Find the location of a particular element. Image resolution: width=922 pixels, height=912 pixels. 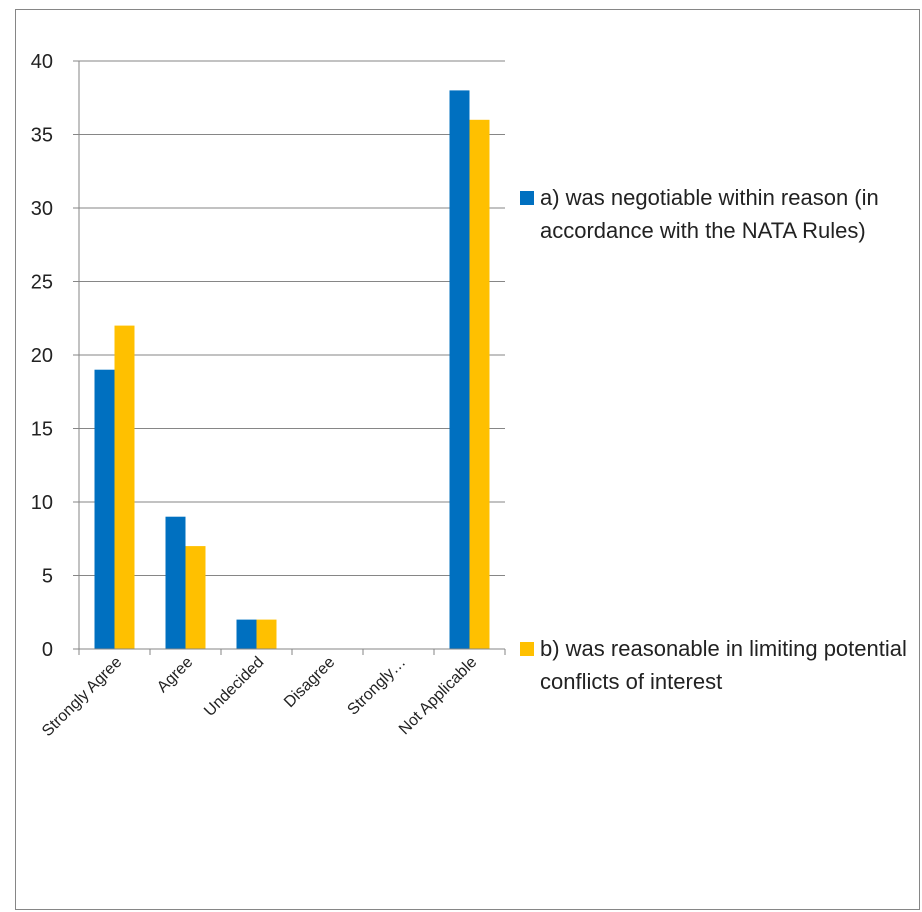

y-tick-labels: 0 5 10 15 20 25 30 35 40 is located at coordinates (42, 356).